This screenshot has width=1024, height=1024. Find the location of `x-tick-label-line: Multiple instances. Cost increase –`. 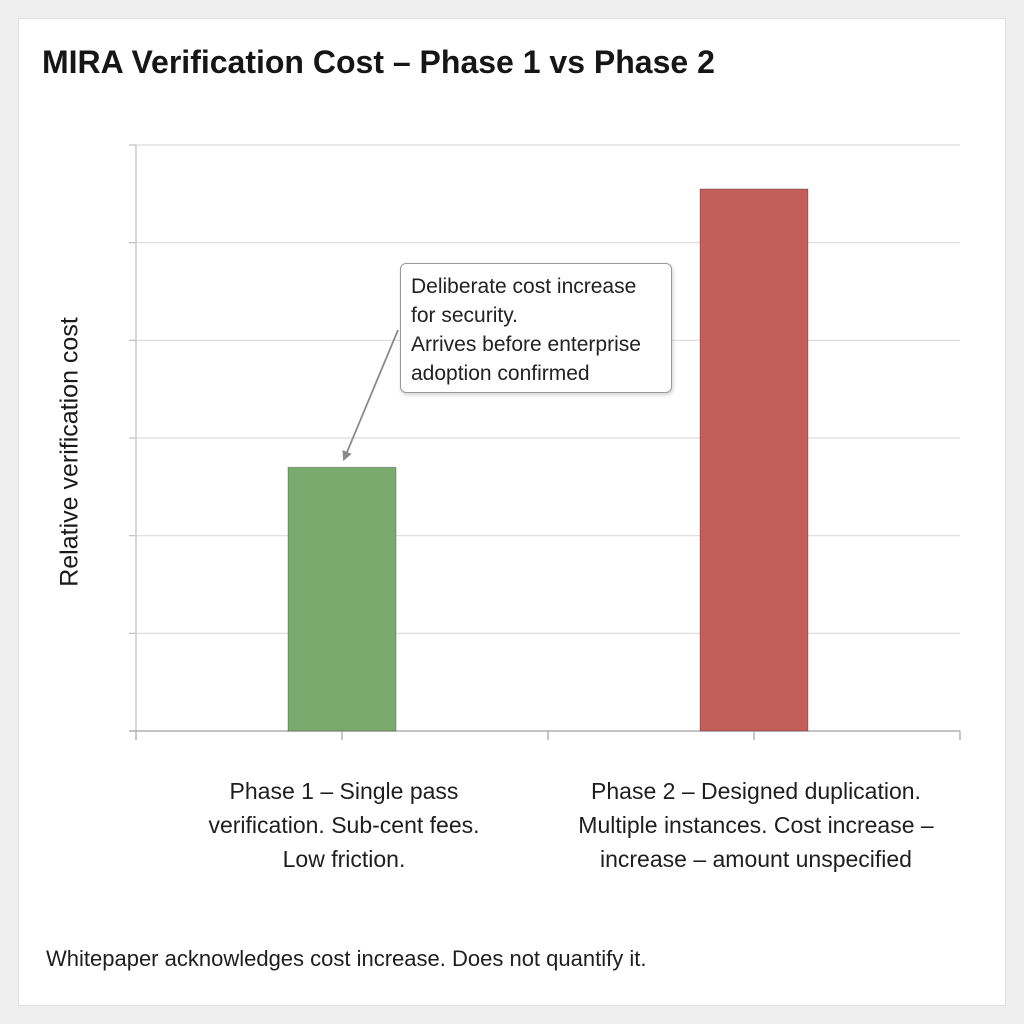

x-tick-label-line: Multiple instances. Cost increase – is located at coordinates (756, 825).